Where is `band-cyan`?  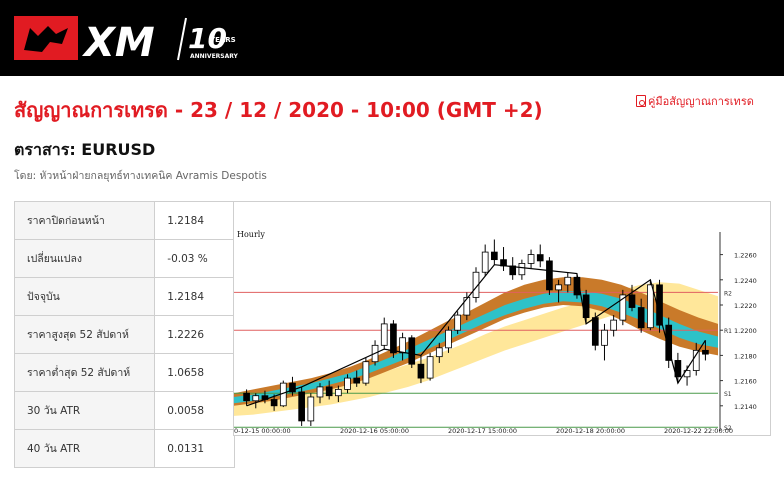
band-cyan is located at coordinates (476, 347).